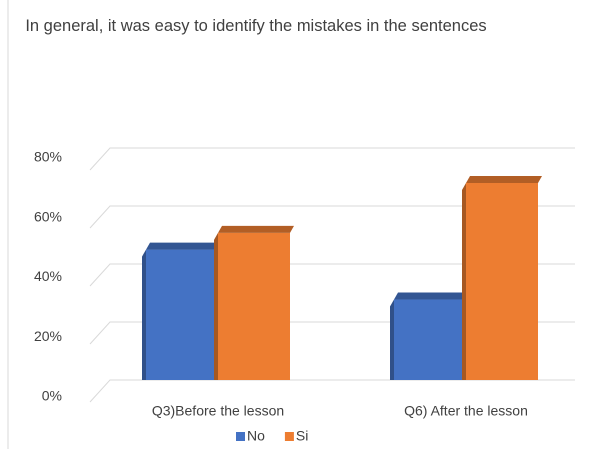 The width and height of the screenshot is (614, 449). Describe the element at coordinates (48, 157) in the screenshot. I see `y-tick-label: 80%` at that location.